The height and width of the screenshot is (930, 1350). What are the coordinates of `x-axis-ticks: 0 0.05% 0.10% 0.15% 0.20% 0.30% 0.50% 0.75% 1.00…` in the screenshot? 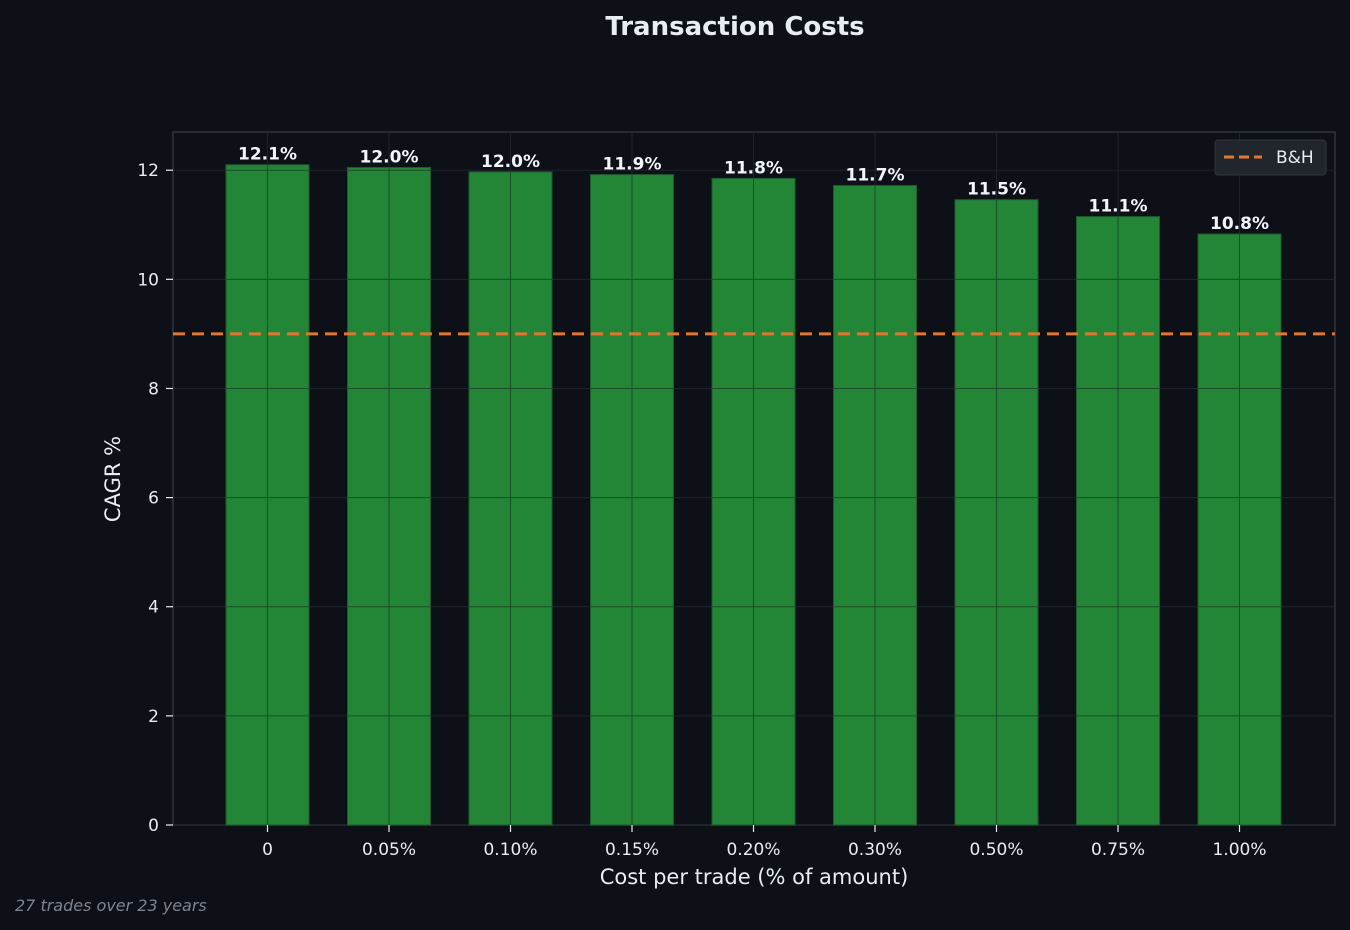 It's located at (764, 842).